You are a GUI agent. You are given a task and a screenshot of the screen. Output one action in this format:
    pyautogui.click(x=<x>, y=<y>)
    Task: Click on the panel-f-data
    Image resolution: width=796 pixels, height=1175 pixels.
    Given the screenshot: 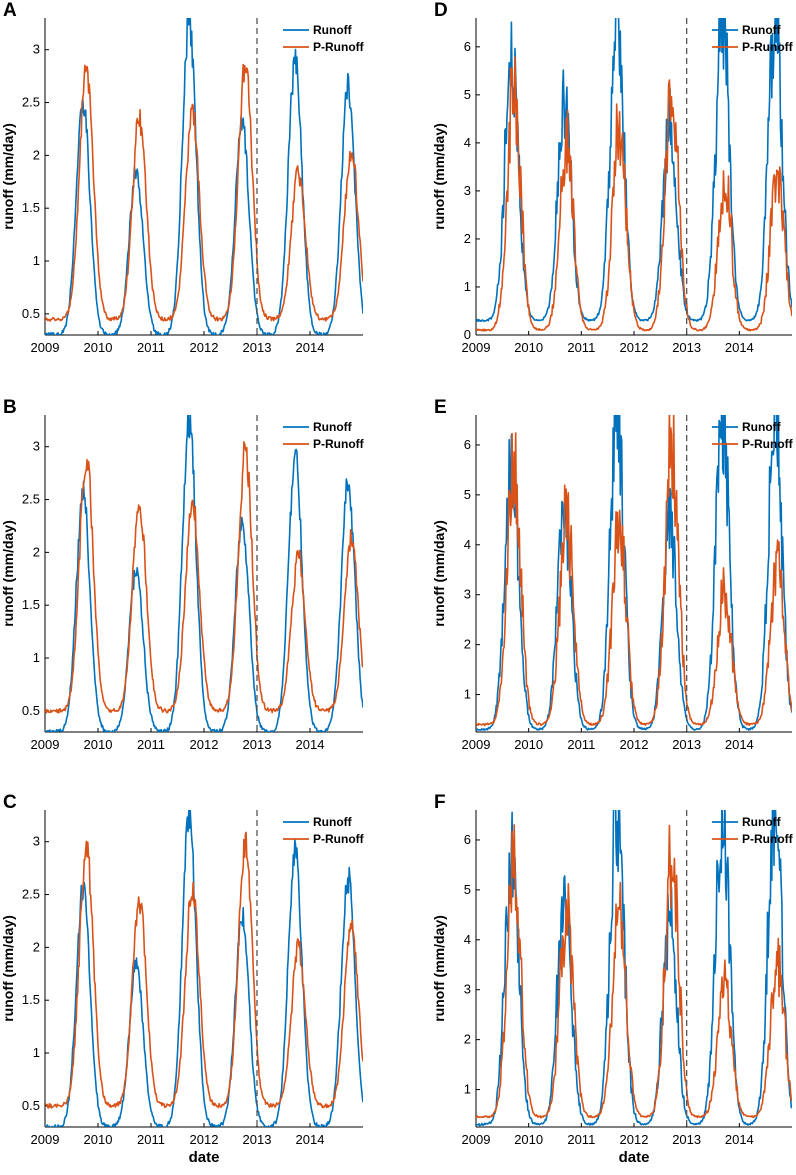 What is the action you would take?
    pyautogui.click(x=634, y=968)
    